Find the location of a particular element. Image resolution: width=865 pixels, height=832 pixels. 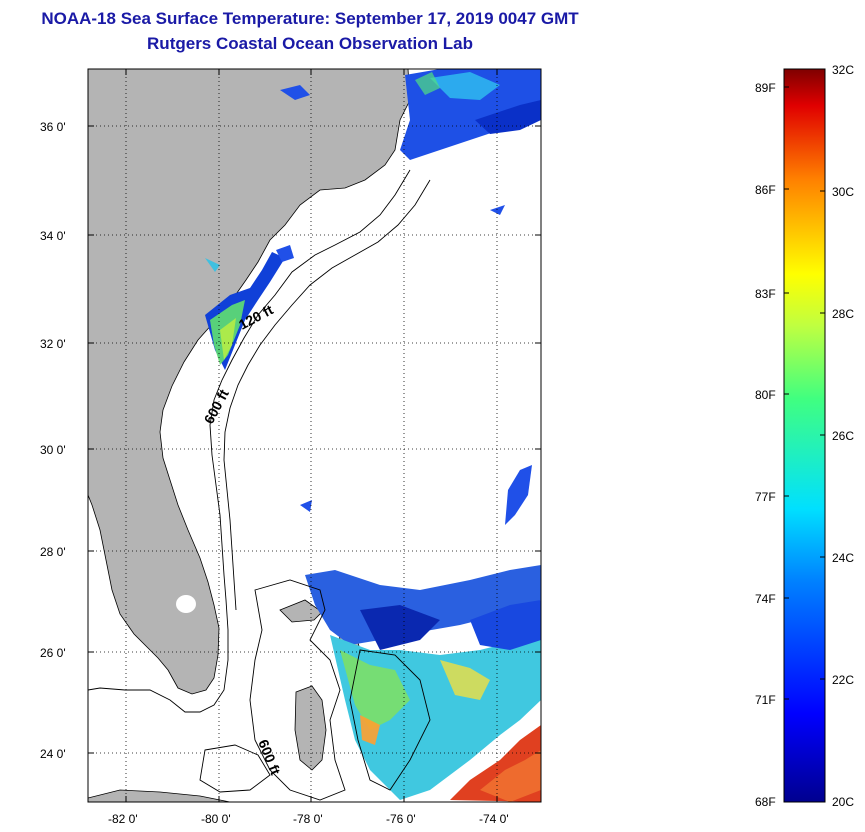

lat-tick-label-32: 32 0' is located at coordinates (53, 344).